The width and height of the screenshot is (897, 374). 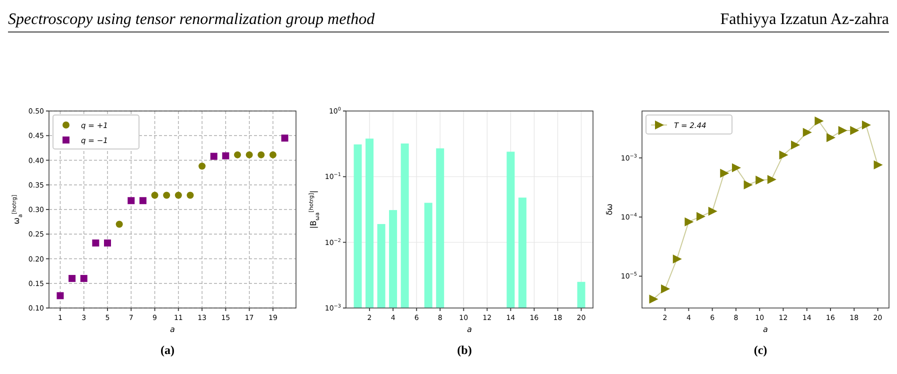 What do you see at coordinates (167, 350) in the screenshot?
I see `text: (a)` at bounding box center [167, 350].